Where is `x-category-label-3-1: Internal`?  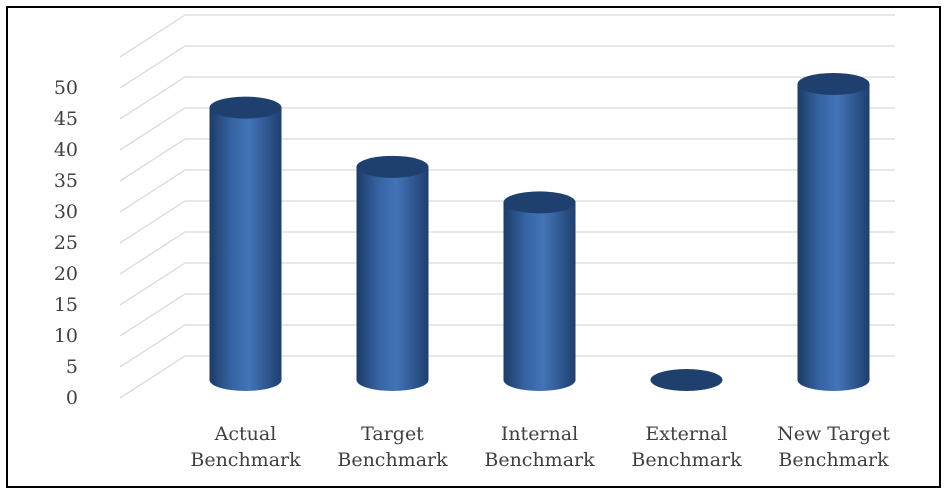 x-category-label-3-1: Internal is located at coordinates (539, 434).